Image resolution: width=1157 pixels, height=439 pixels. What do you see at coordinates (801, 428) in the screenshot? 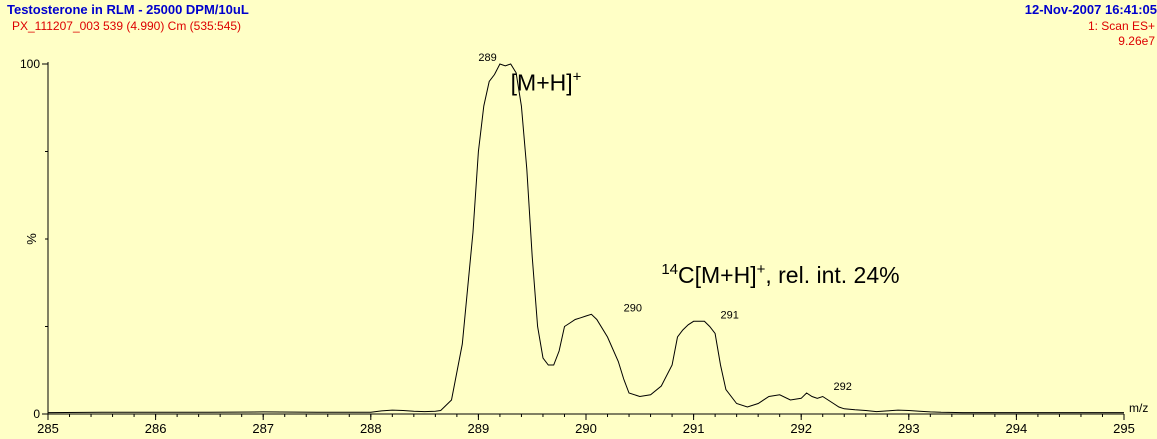
I see `x-tick-label: 292` at bounding box center [801, 428].